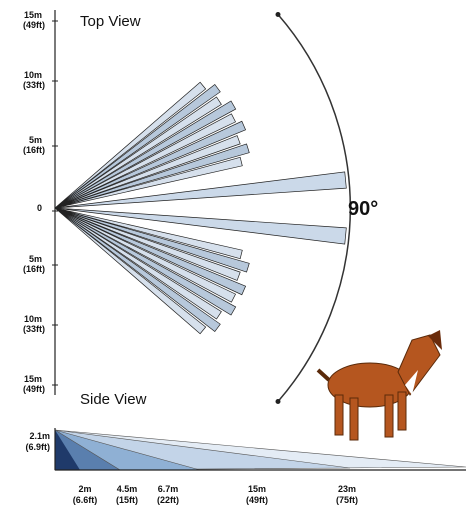 Image resolution: width=466 pixels, height=520 pixels. I want to click on distance-label: 6.7m, so click(168, 489).